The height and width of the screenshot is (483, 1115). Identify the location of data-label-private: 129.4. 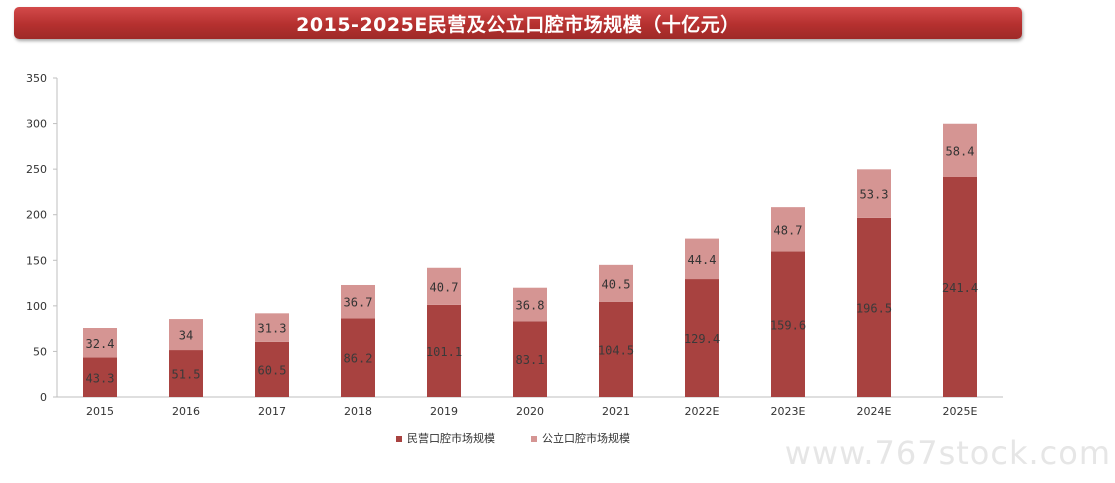
(702, 339).